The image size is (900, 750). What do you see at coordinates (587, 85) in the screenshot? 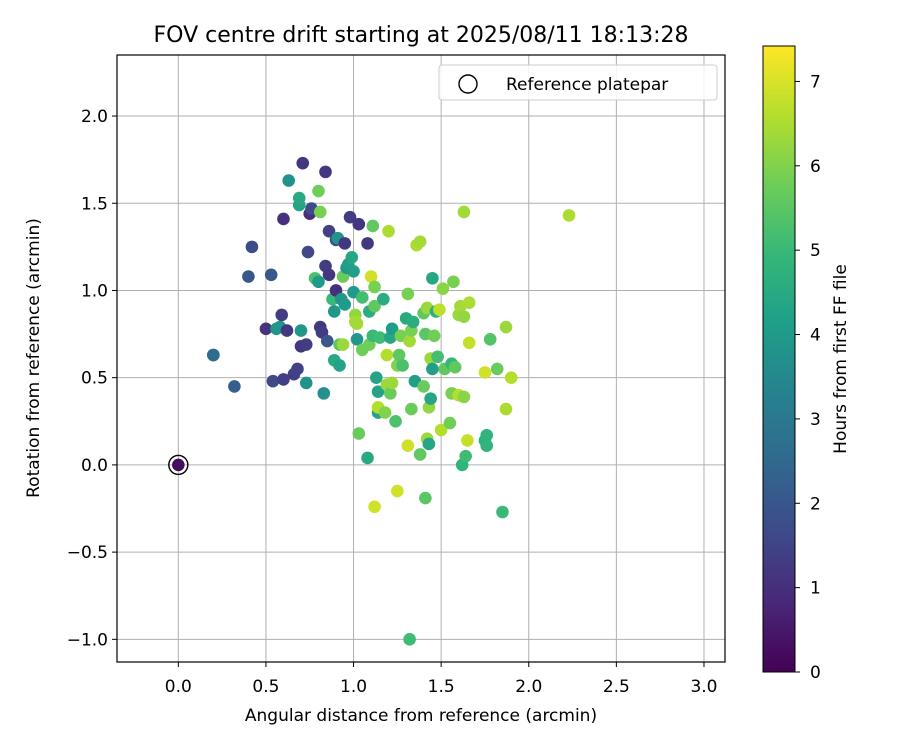
I see `legend-entry-label: Reference platepar` at bounding box center [587, 85].